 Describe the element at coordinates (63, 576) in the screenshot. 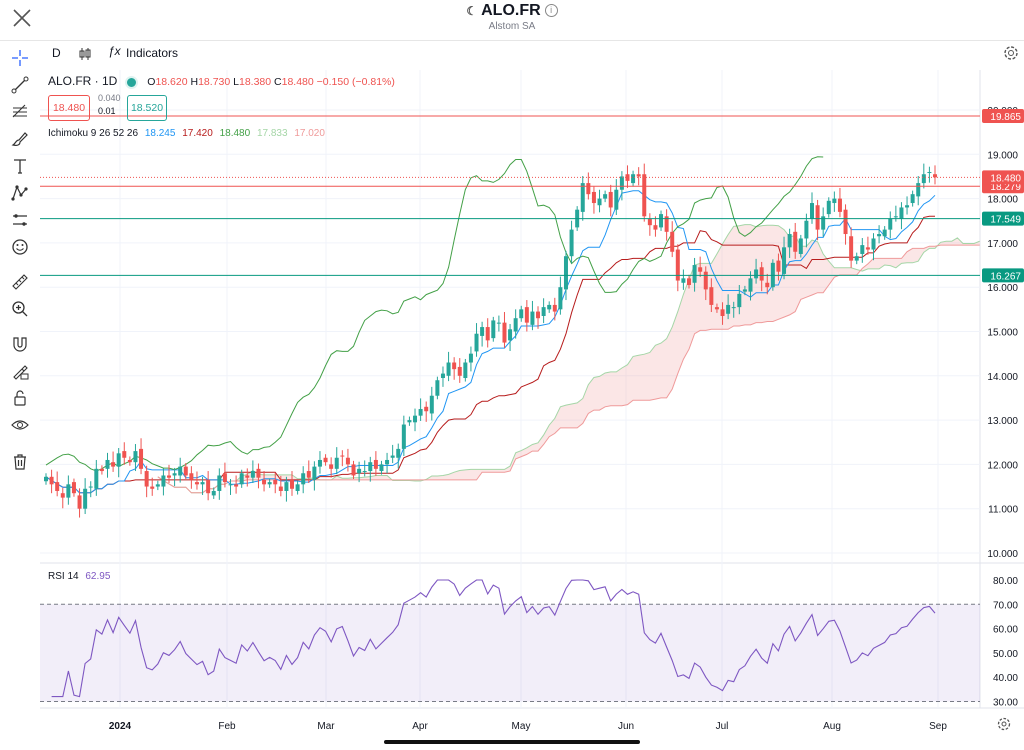

I see `rsi-label: RSI 14` at that location.